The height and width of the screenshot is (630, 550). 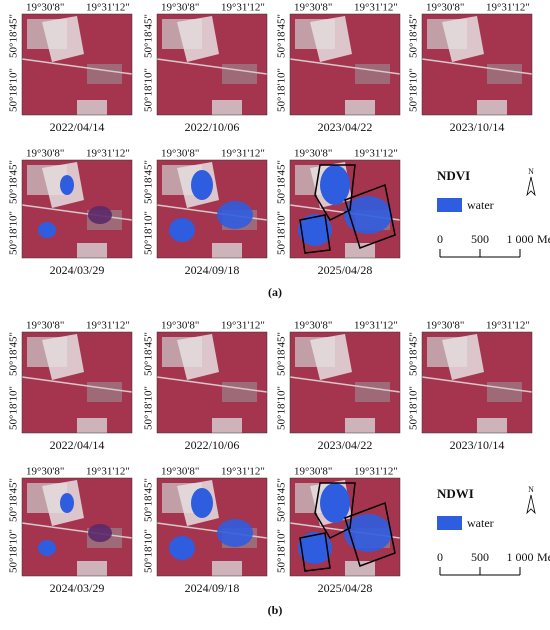 I want to click on date-label: 2023/04/22, so click(x=345, y=445).